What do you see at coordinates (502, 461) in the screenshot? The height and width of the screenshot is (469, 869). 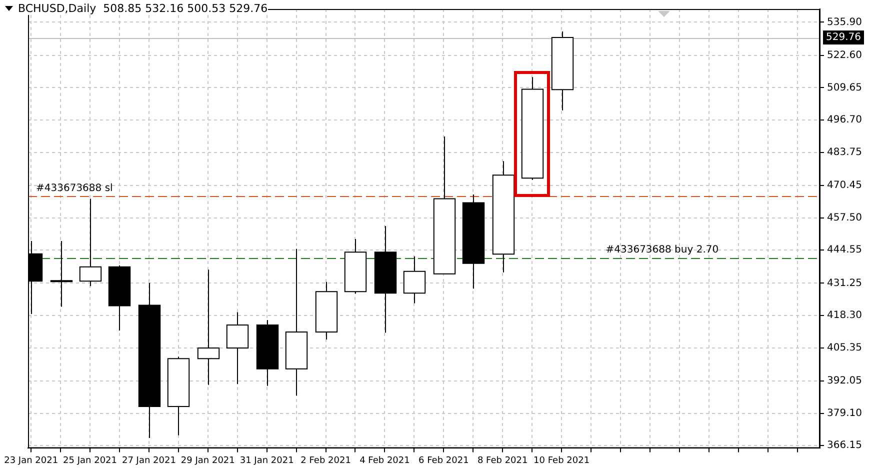 I see `x-tick-label: 8 Feb 2021` at bounding box center [502, 461].